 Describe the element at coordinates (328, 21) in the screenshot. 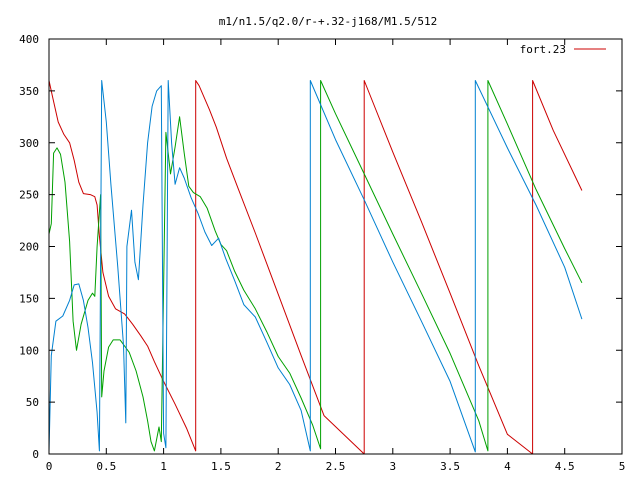

I see `chart-title: m1/n1.5/q2.0/r-+.32-j168/M1.5/512` at that location.